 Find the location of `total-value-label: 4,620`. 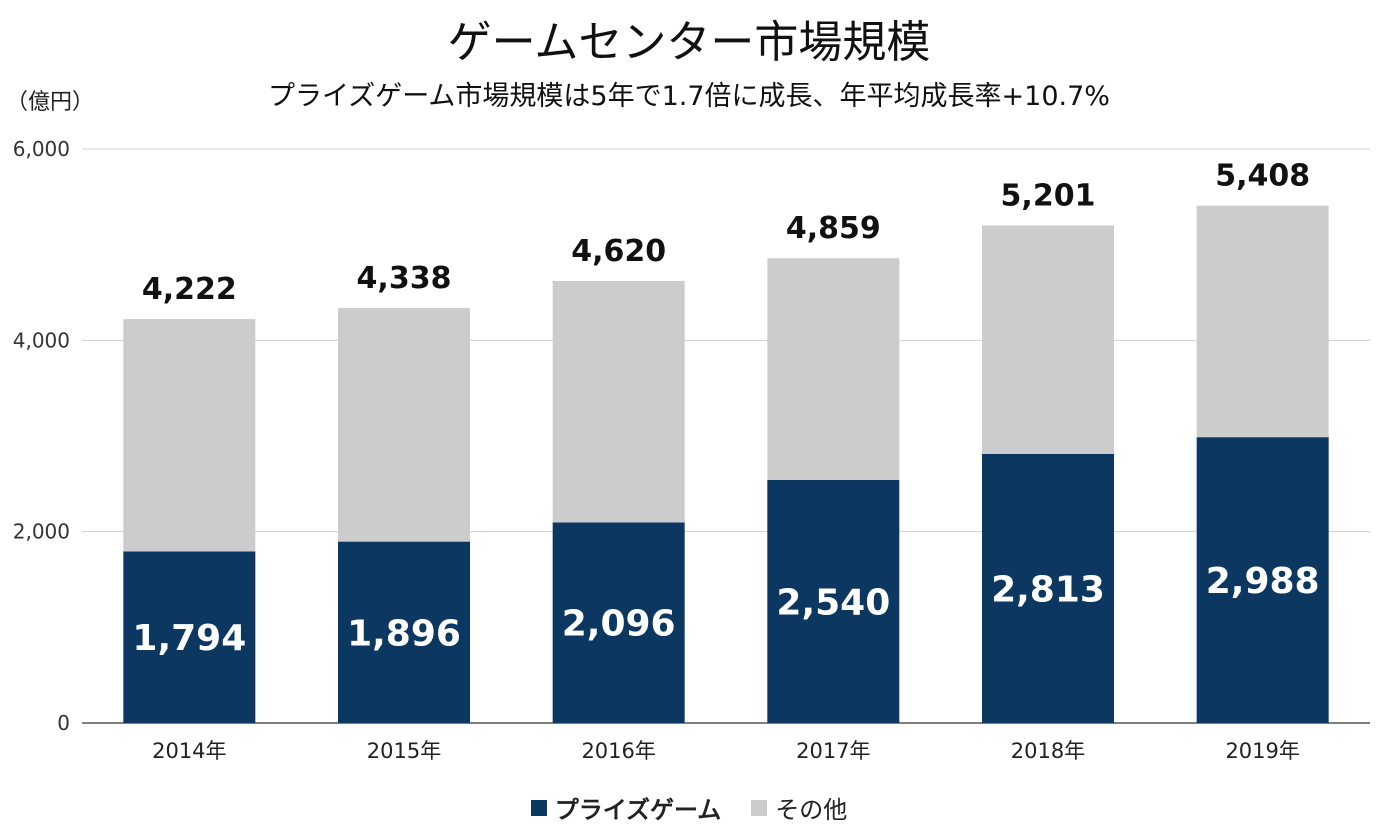

total-value-label: 4,620 is located at coordinates (618, 251).